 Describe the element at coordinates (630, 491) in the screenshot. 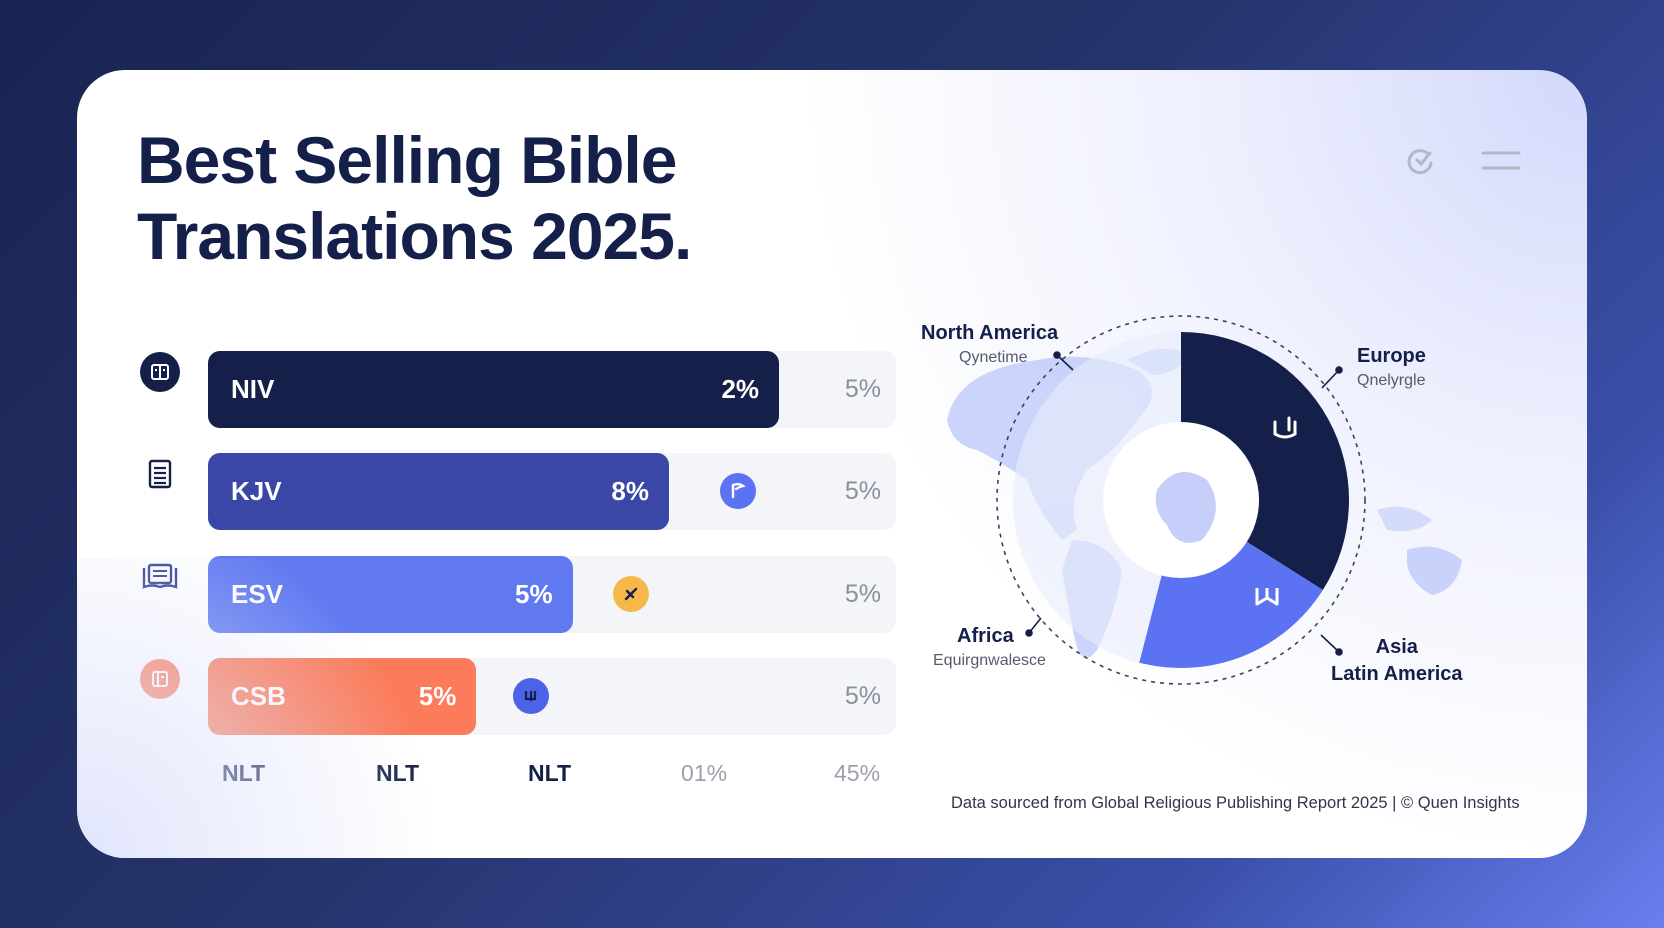

I see `bar-value-kjv: 8%` at that location.